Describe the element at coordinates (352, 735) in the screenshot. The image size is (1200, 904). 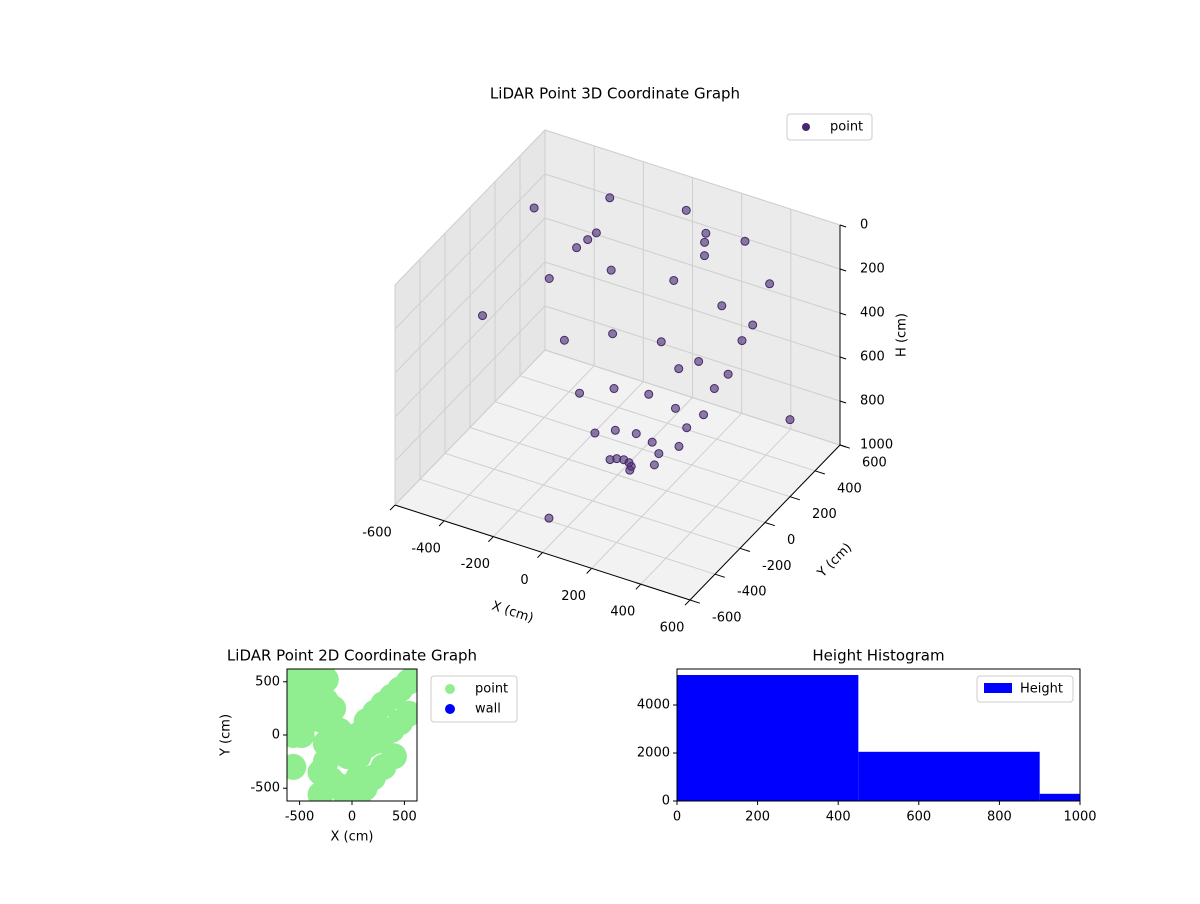
I see `plot-area` at that location.